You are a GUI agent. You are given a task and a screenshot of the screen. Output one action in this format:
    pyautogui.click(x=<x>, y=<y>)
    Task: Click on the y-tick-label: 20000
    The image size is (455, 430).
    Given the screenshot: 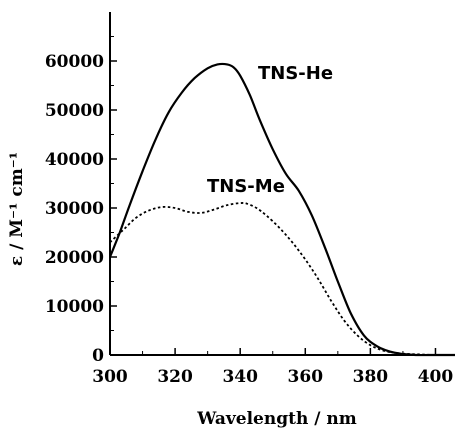 What is the action you would take?
    pyautogui.click(x=74, y=258)
    